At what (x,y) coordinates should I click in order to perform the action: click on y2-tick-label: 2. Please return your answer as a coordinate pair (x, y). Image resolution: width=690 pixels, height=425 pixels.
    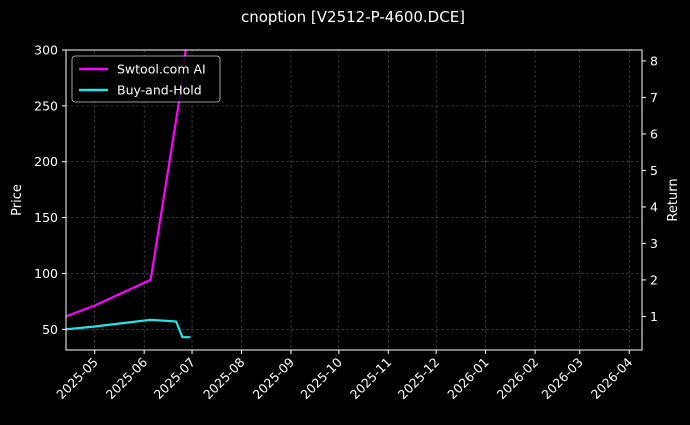
    Looking at the image, I should click on (654, 279).